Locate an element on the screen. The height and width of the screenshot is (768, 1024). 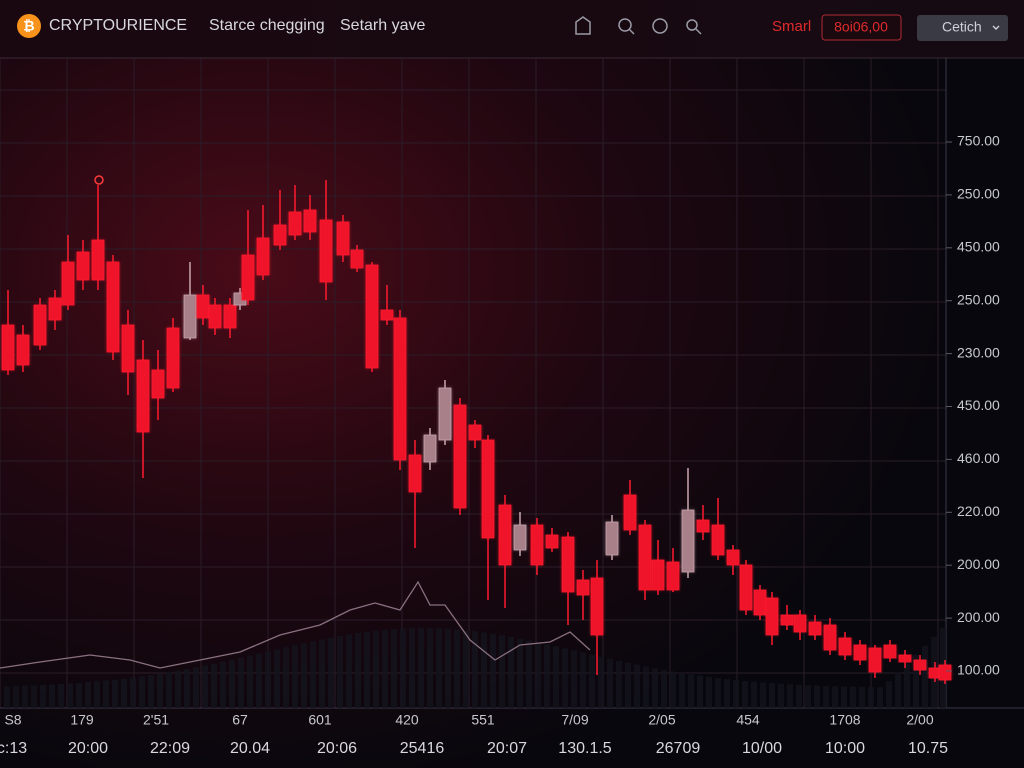
alarm-icon is located at coordinates (660, 26).